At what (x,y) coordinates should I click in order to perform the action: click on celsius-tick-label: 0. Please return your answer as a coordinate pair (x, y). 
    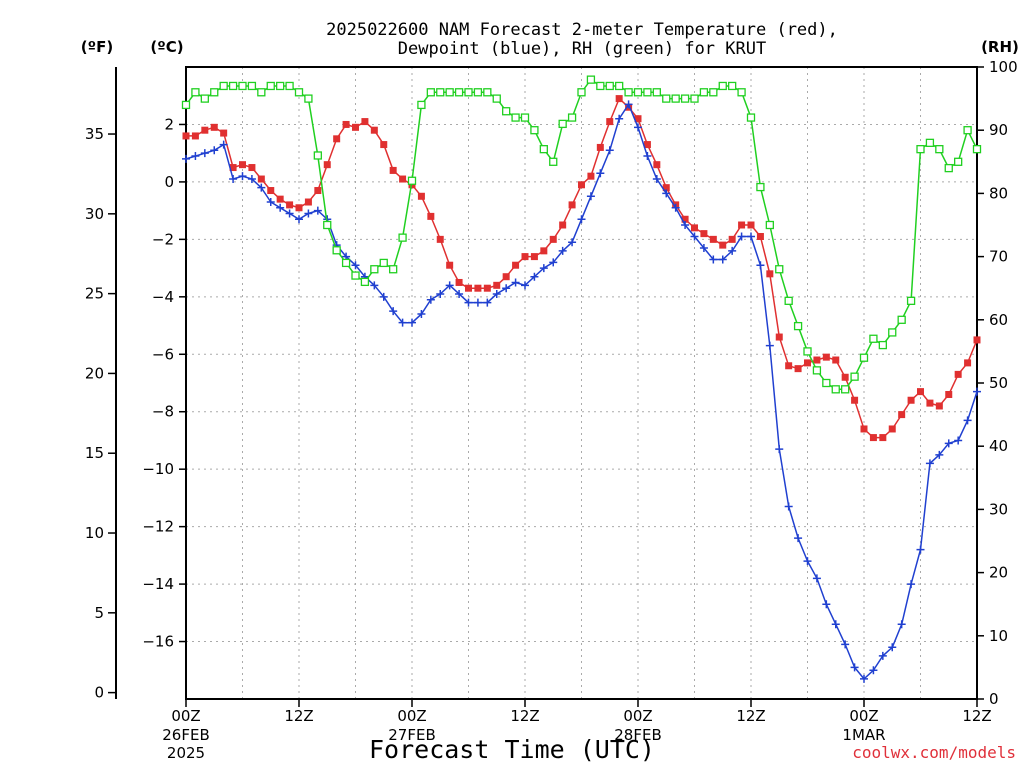
    Looking at the image, I should click on (169, 182).